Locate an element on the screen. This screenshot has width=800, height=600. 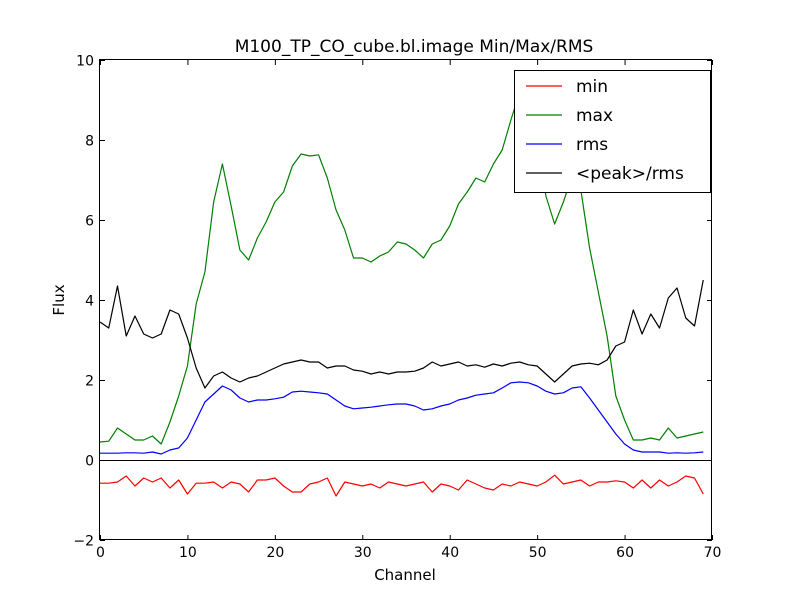
x-tick-label: 60 is located at coordinates (625, 553).